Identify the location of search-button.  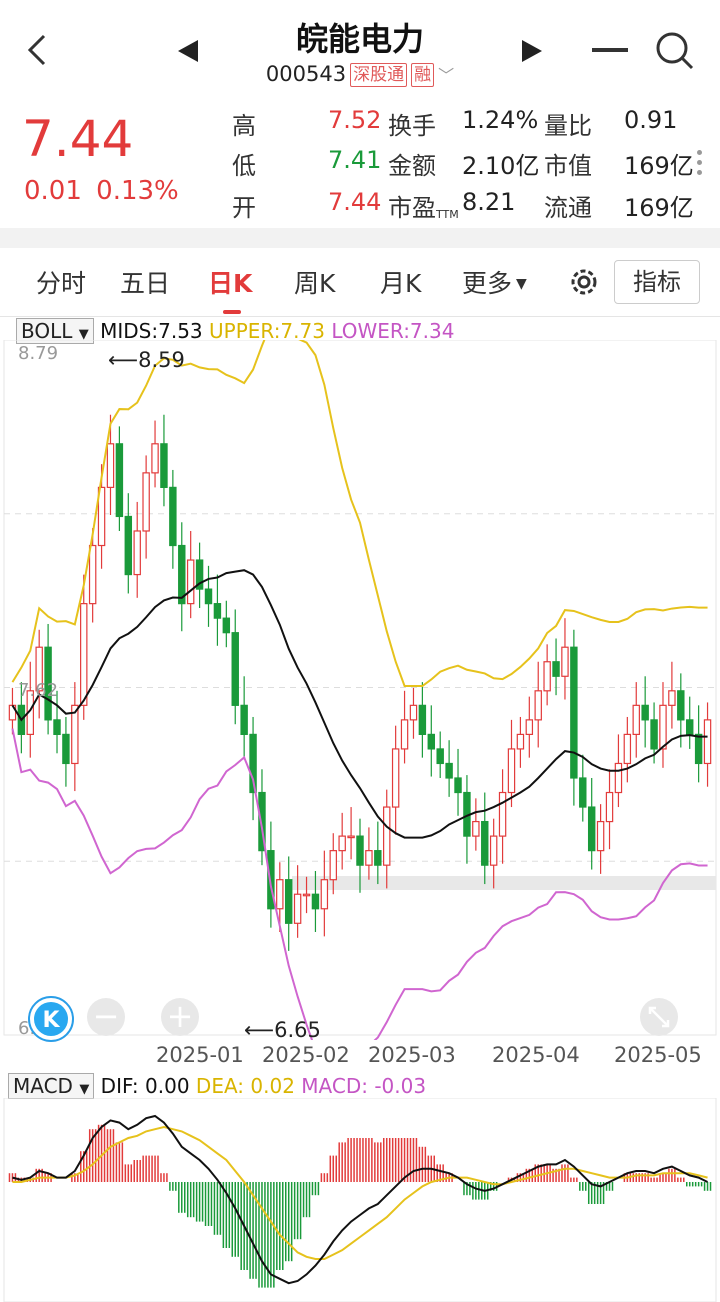
(675, 53).